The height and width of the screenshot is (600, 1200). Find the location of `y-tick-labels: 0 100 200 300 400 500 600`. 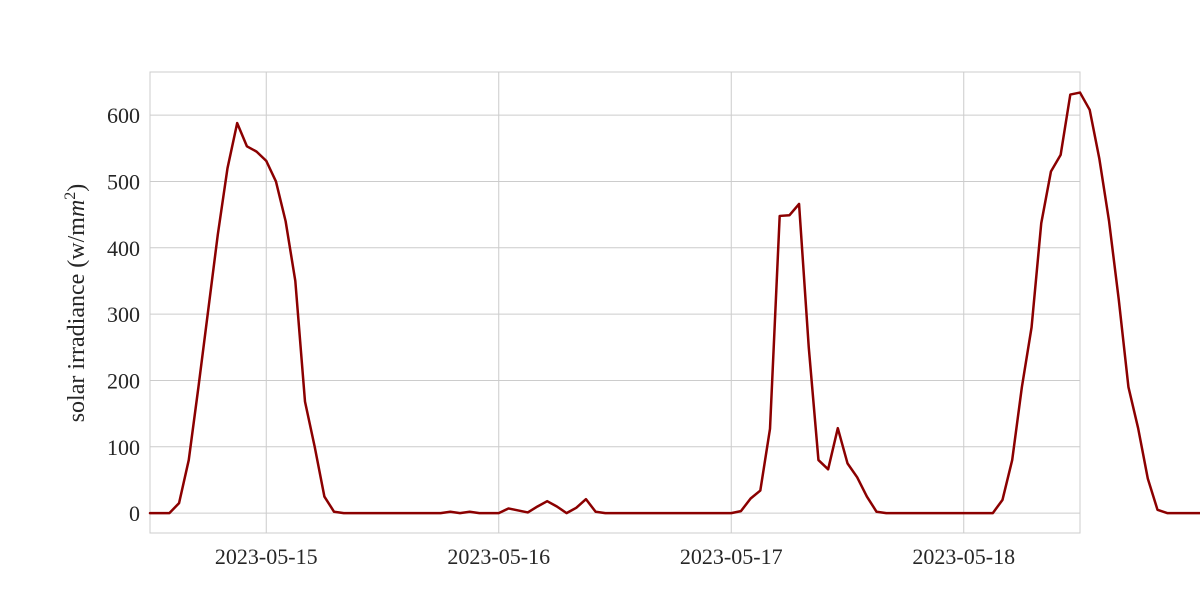

y-tick-labels: 0 100 200 300 400 500 600 is located at coordinates (123, 314).